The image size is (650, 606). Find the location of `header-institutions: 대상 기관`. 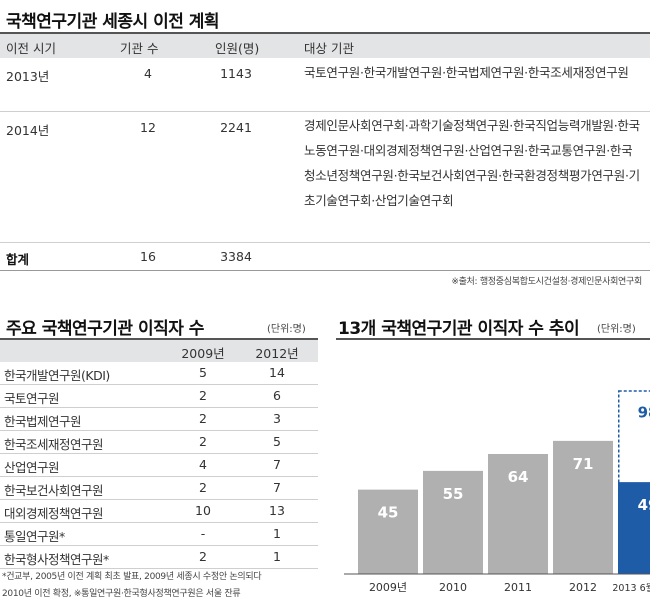

header-institutions: 대상 기관 is located at coordinates (329, 48).